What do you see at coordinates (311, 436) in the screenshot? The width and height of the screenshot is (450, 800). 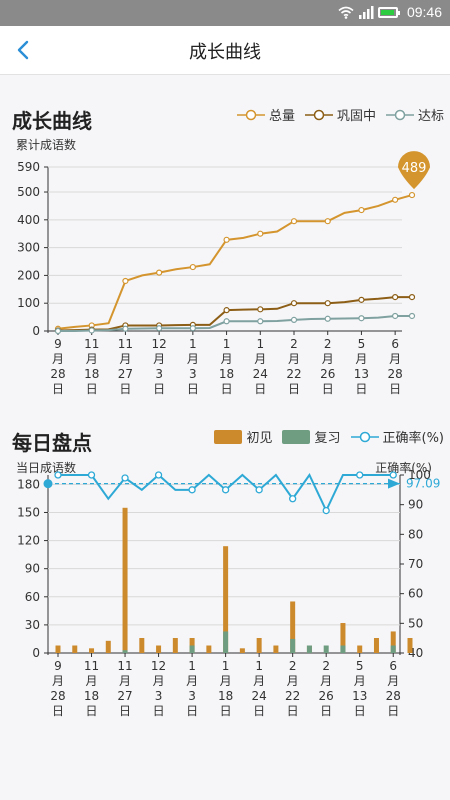 I see `legend-review: 复习` at bounding box center [311, 436].